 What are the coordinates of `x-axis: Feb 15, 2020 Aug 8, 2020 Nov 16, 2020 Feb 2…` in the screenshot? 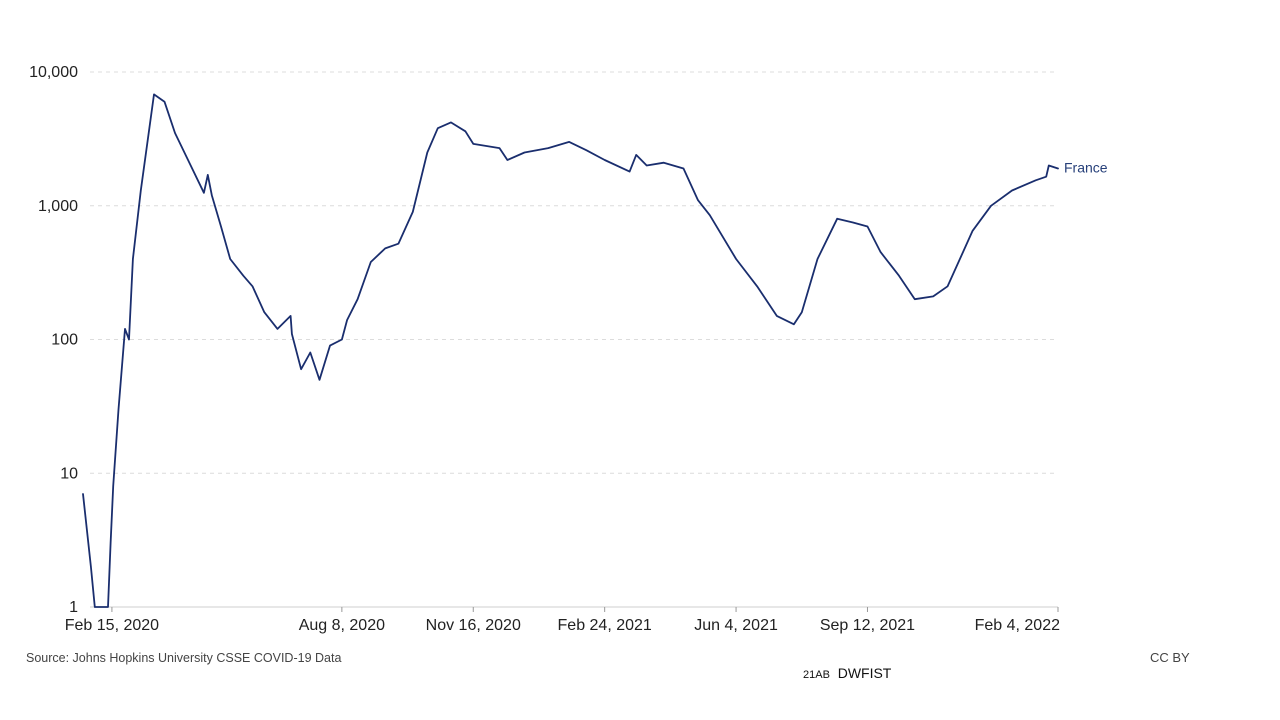 It's located at (563, 620).